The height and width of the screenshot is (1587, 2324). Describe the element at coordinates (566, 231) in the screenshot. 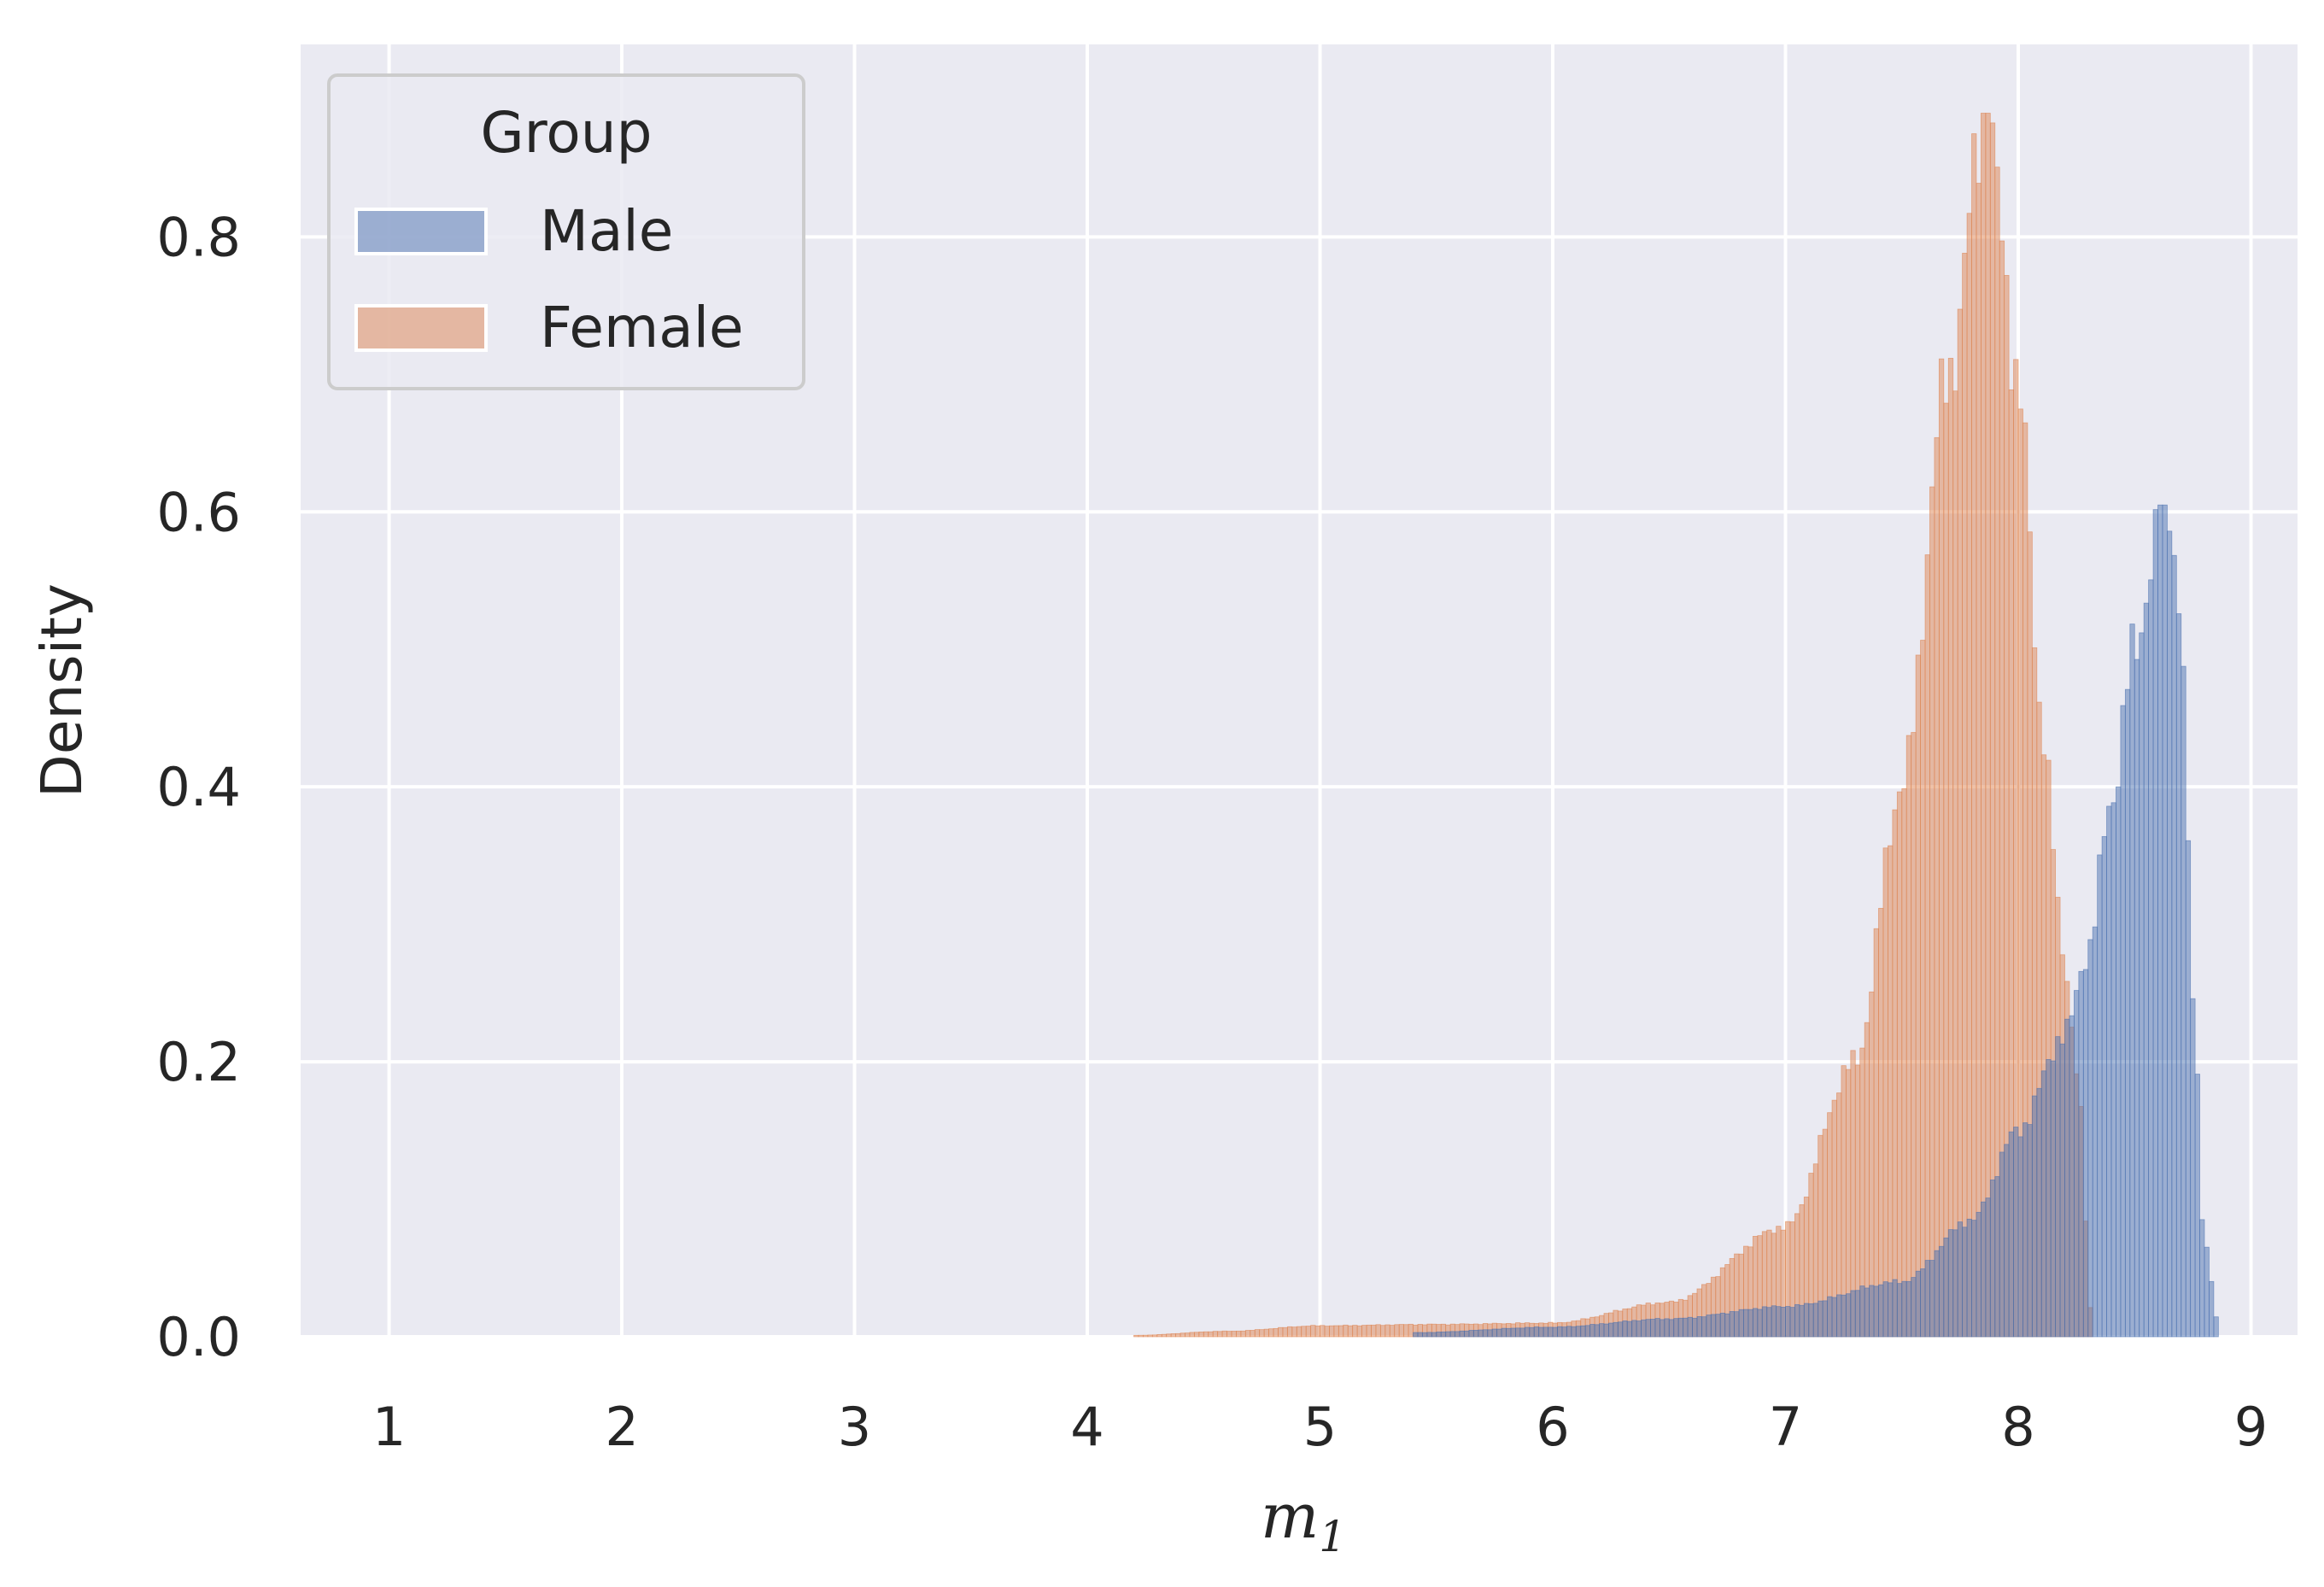

I see `legend: Group Male Female` at that location.